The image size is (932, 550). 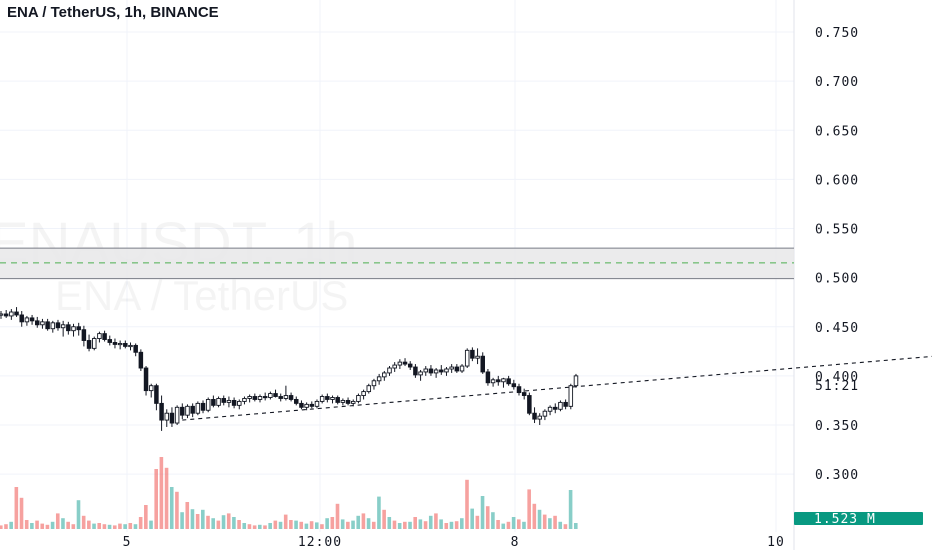 I want to click on time-axis: 5 12:00 8 10, so click(x=454, y=542).